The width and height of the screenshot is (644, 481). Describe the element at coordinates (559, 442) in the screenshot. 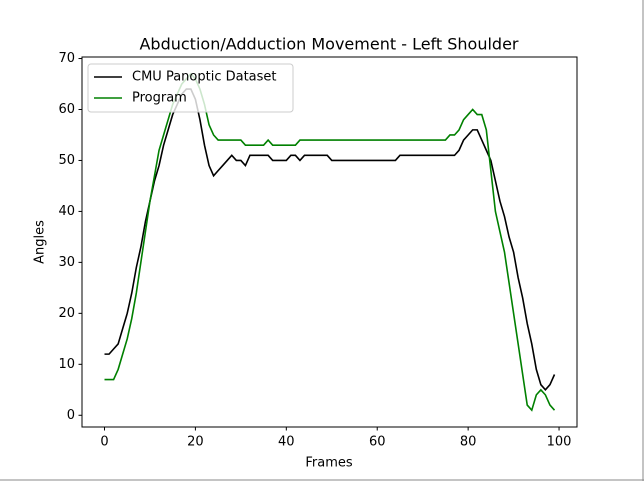

I see `x-tick-label: 100` at that location.